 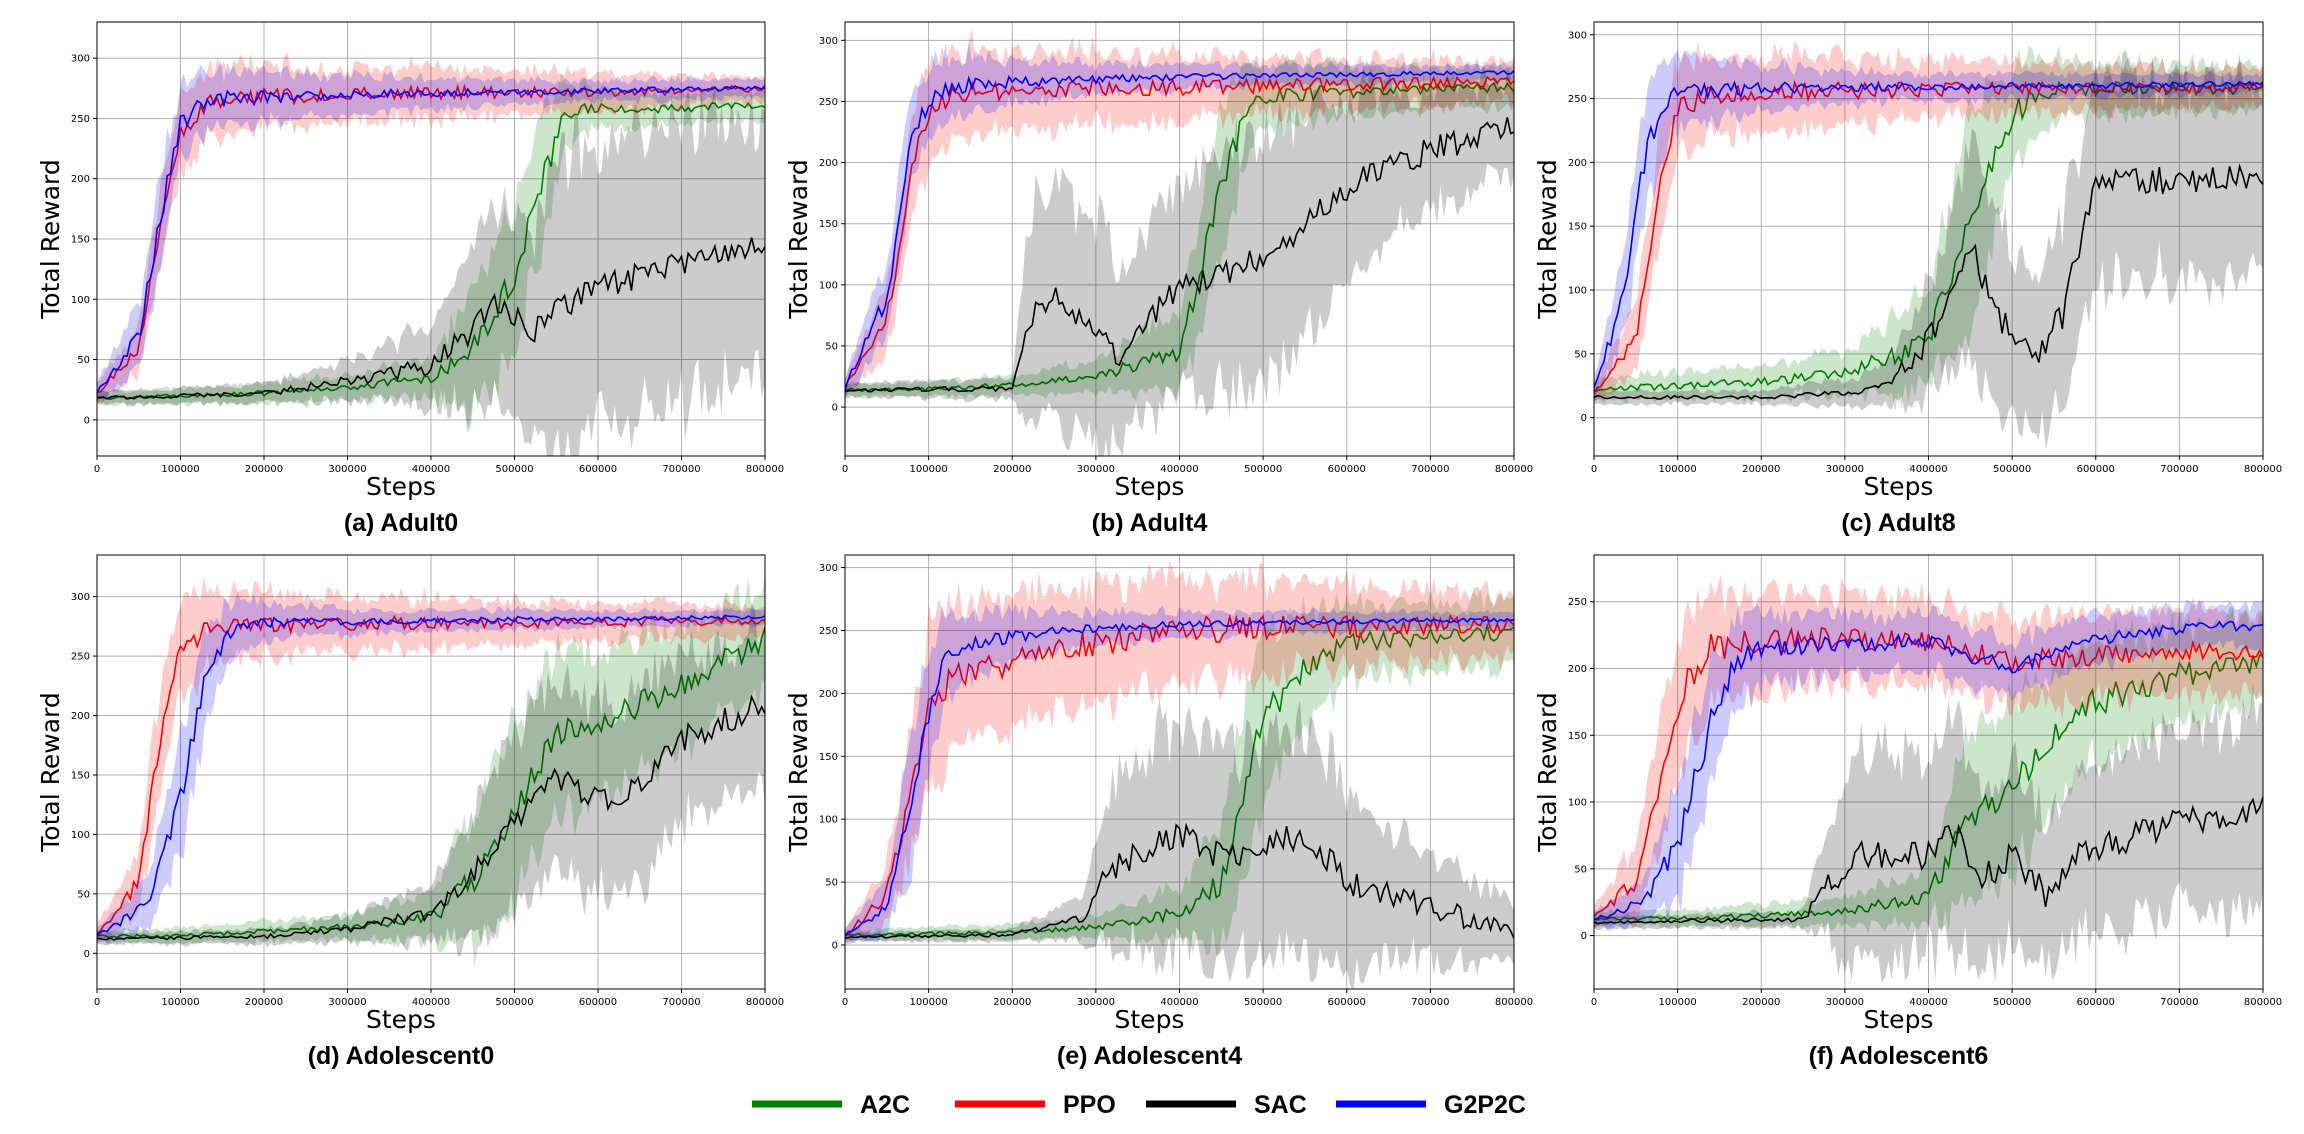 I want to click on legend-label: A2C, so click(x=885, y=1105).